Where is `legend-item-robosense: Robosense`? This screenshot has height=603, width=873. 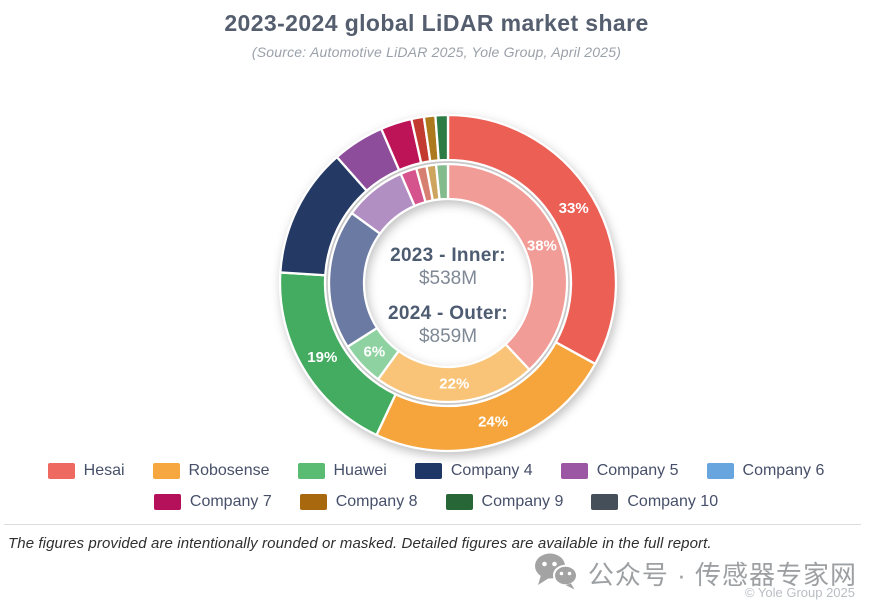 legend-item-robosense: Robosense is located at coordinates (211, 471).